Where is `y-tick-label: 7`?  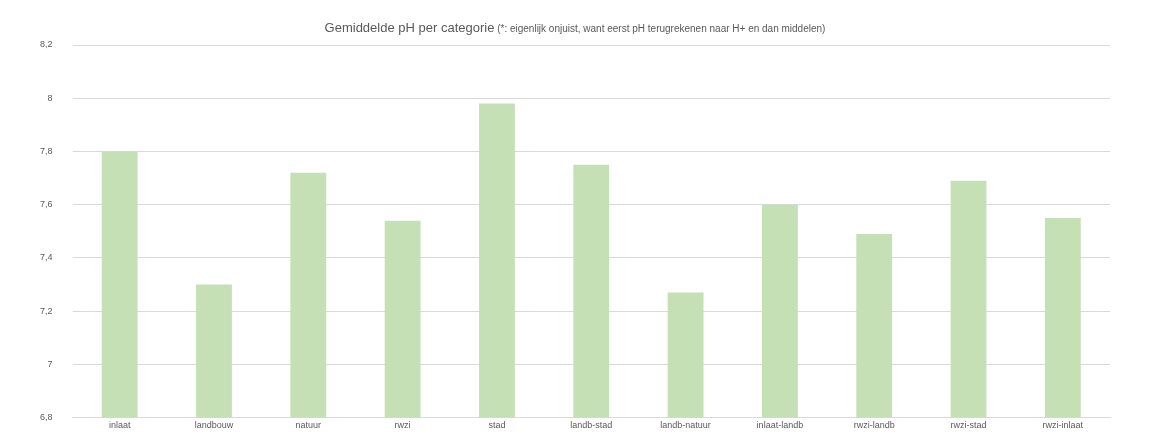
y-tick-label: 7 is located at coordinates (50, 363).